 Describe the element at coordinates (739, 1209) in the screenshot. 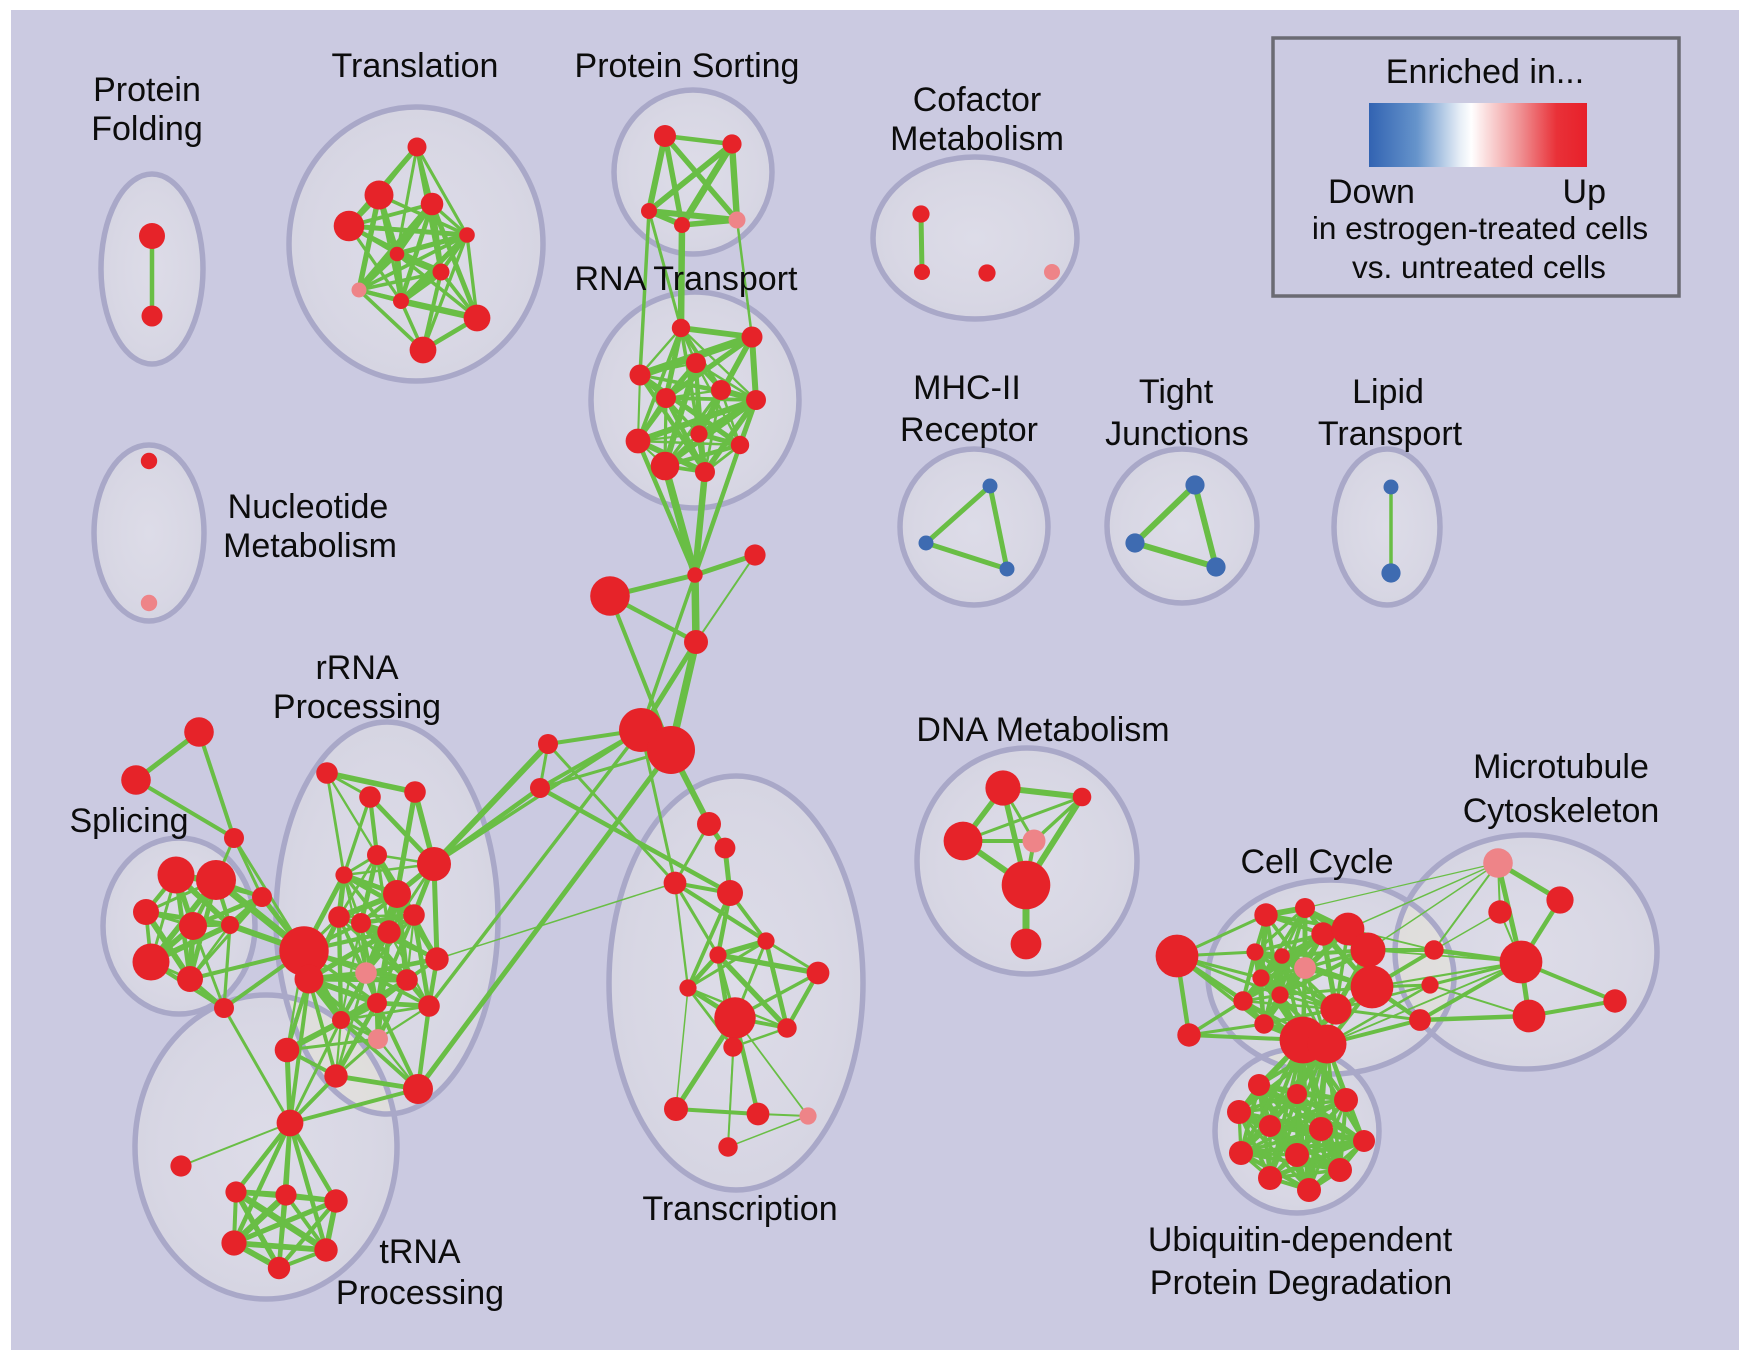

I see `svg-text: Transcription` at that location.